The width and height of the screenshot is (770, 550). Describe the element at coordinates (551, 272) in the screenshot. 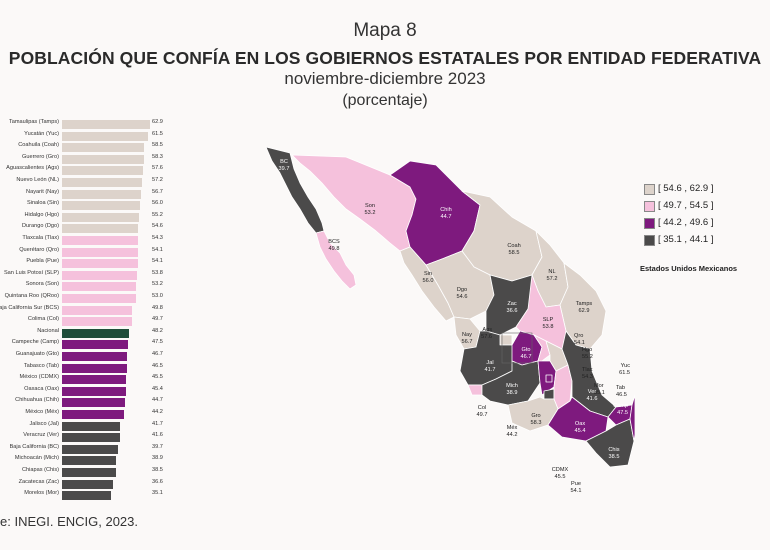

I see `label-nl-abbr: NL` at that location.